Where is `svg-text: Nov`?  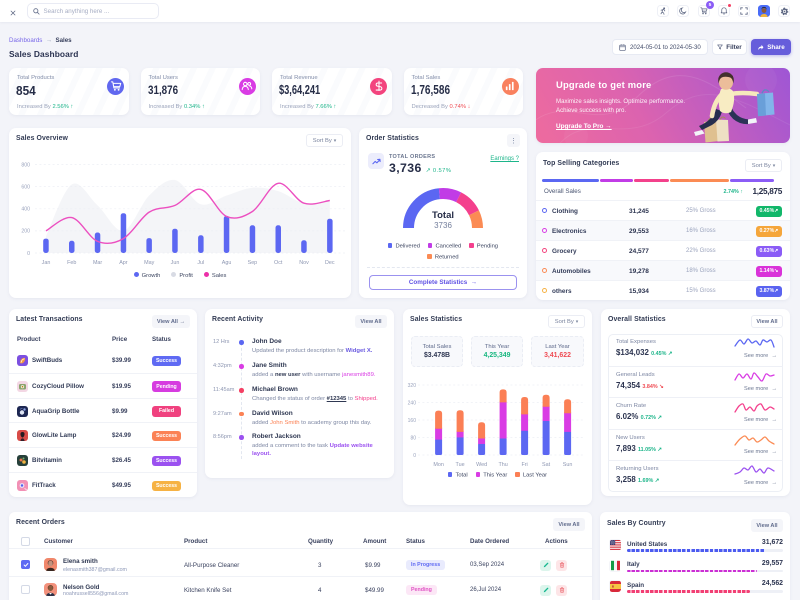
svg-text: Nov is located at coordinates (304, 263).